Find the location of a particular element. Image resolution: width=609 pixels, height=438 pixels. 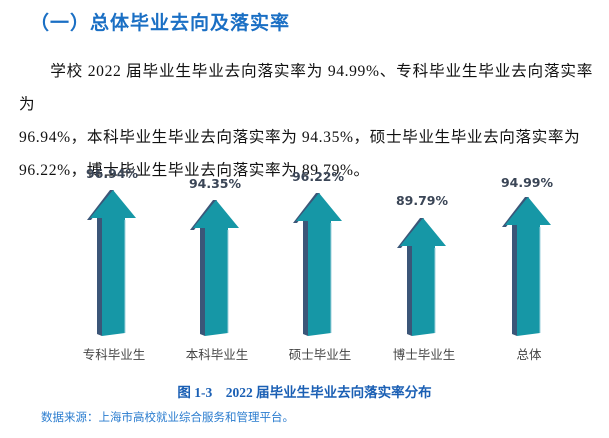

figure-caption: 图 1-3 2022 届毕业生毕业去向落实率分布 is located at coordinates (304, 392).